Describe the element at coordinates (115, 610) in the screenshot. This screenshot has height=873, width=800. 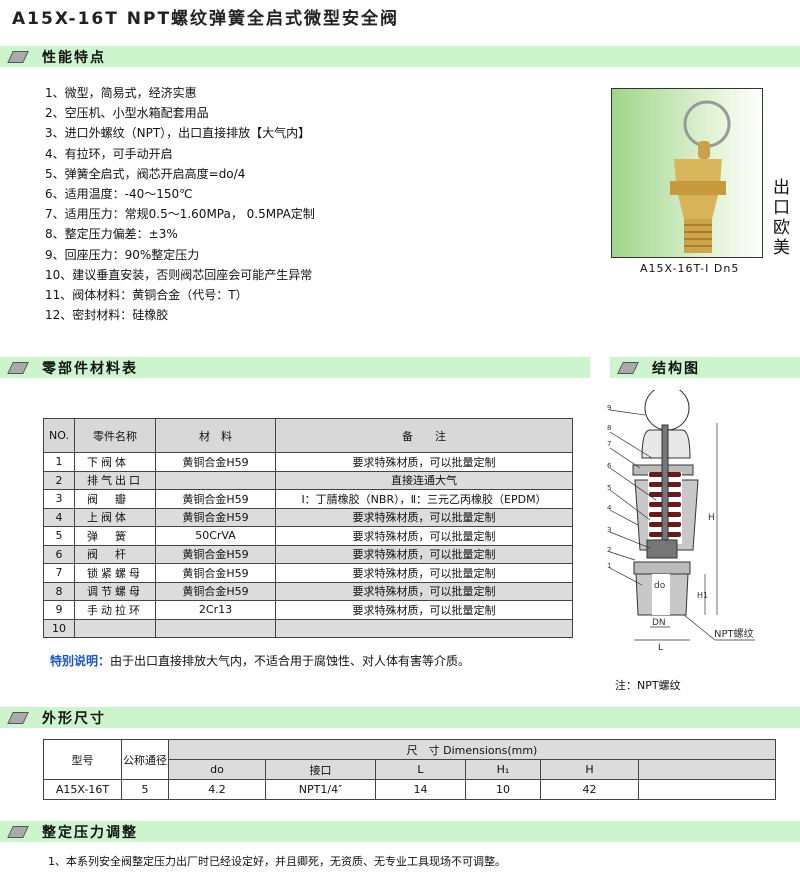
I see `cell-name: 手动拉环` at that location.